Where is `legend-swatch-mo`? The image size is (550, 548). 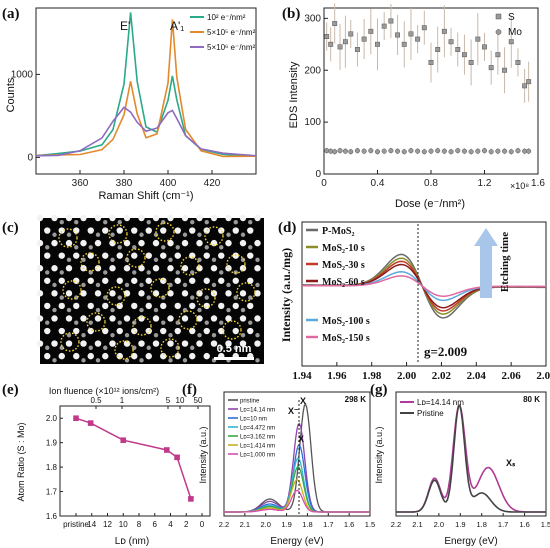
legend-swatch-mo is located at coordinates (498, 32).